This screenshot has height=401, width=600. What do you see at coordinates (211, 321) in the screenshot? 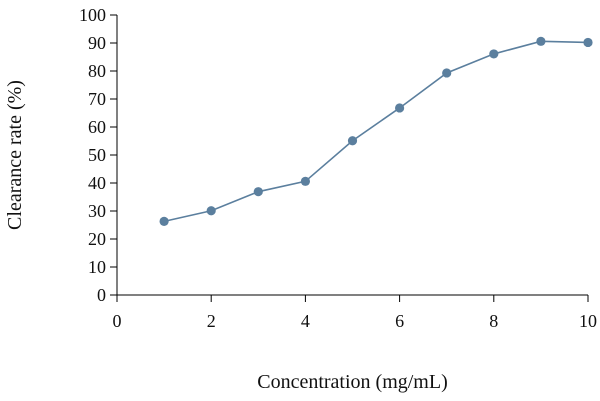
I see `x-tick-label: 2` at bounding box center [211, 321].